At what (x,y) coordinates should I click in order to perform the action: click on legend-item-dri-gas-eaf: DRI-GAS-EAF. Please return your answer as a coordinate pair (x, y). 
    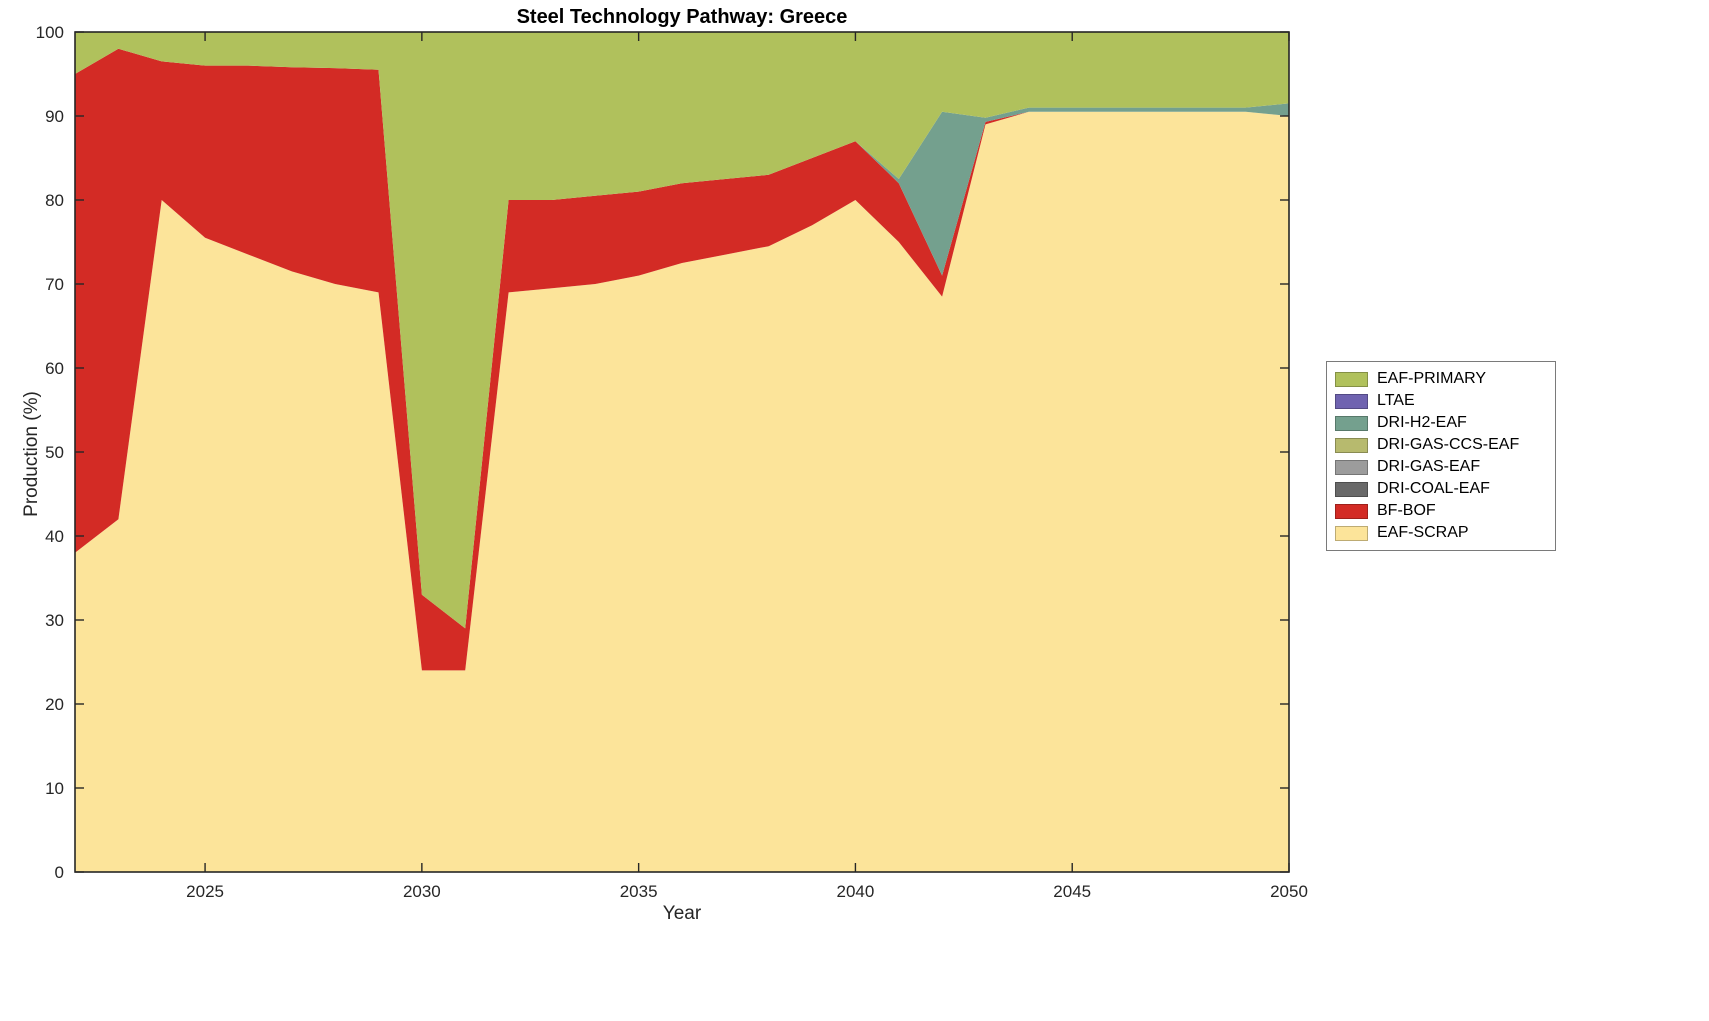
    Looking at the image, I should click on (1441, 467).